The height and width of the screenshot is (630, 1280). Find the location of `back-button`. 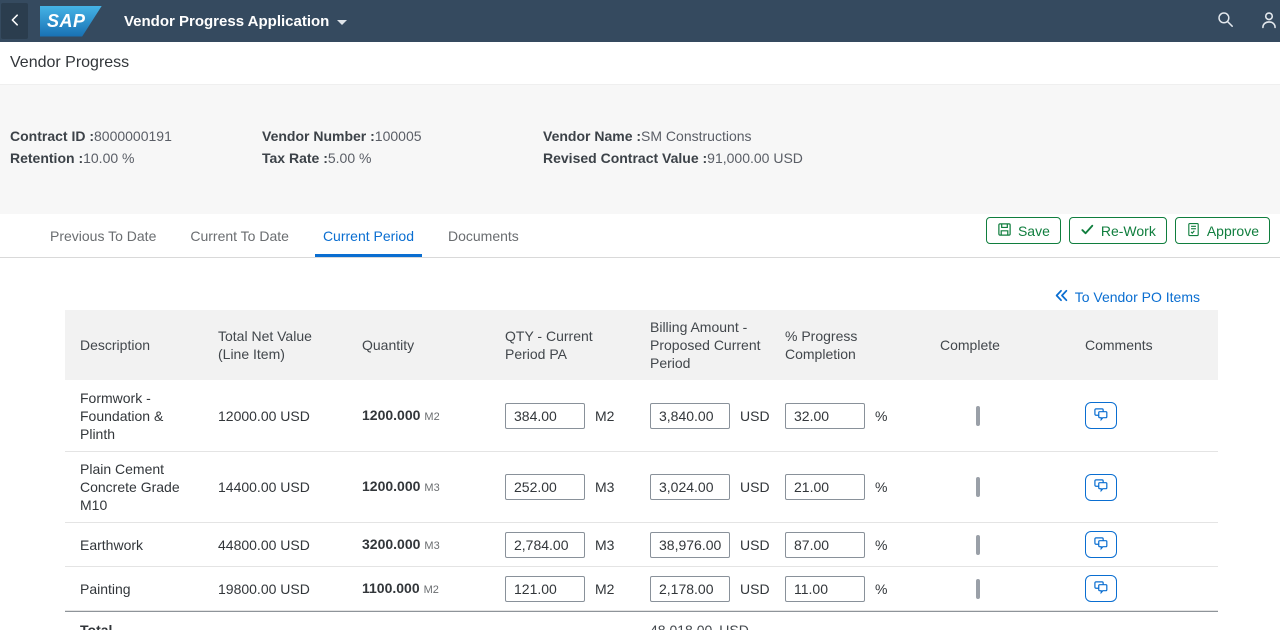

back-button is located at coordinates (14, 21).